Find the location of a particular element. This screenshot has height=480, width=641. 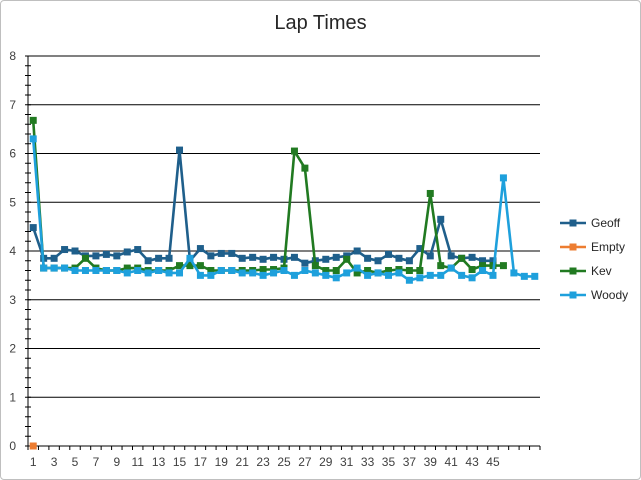

y-tick-label: 4 is located at coordinates (12, 251).